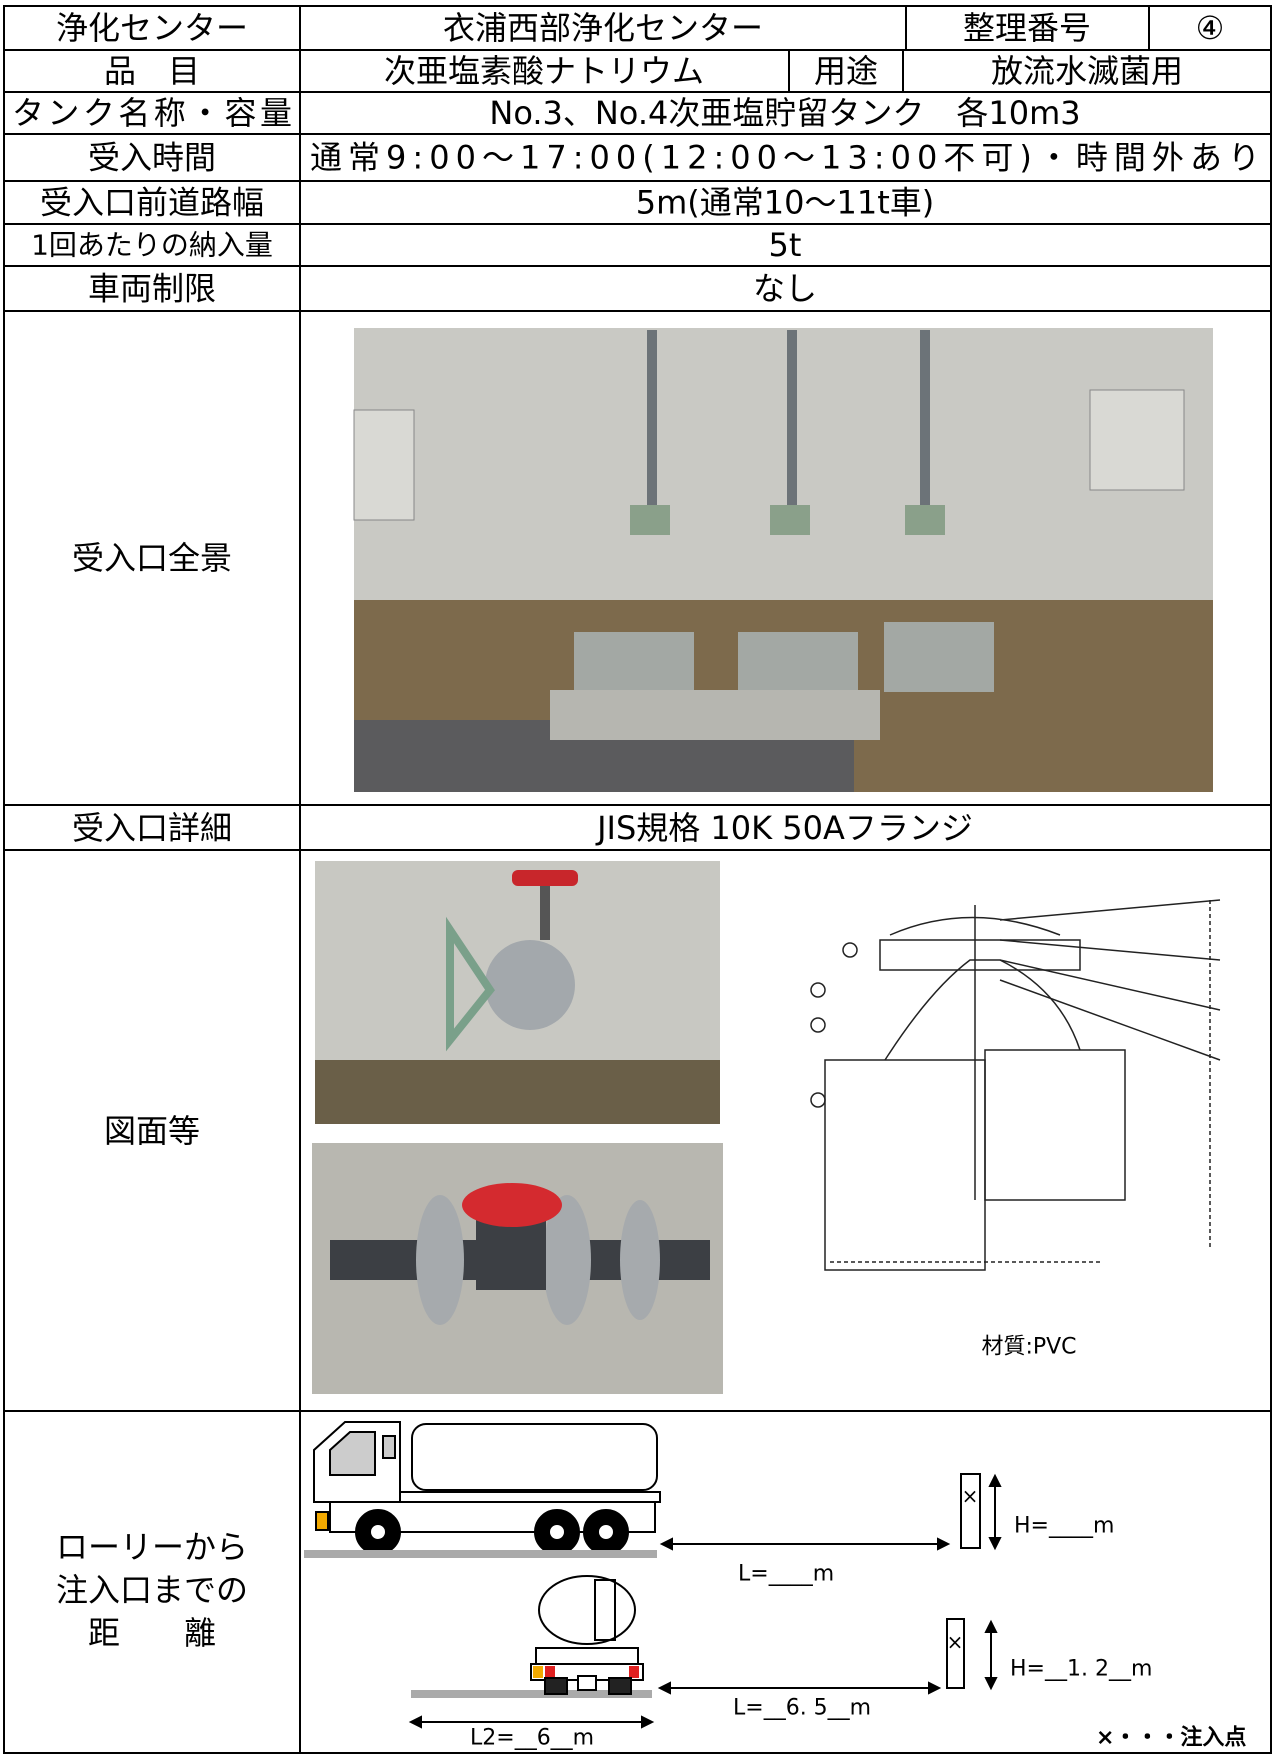 This screenshot has height=1758, width=1275. Describe the element at coordinates (152, 828) in the screenshot. I see `detail-label: 受入口詳細` at that location.